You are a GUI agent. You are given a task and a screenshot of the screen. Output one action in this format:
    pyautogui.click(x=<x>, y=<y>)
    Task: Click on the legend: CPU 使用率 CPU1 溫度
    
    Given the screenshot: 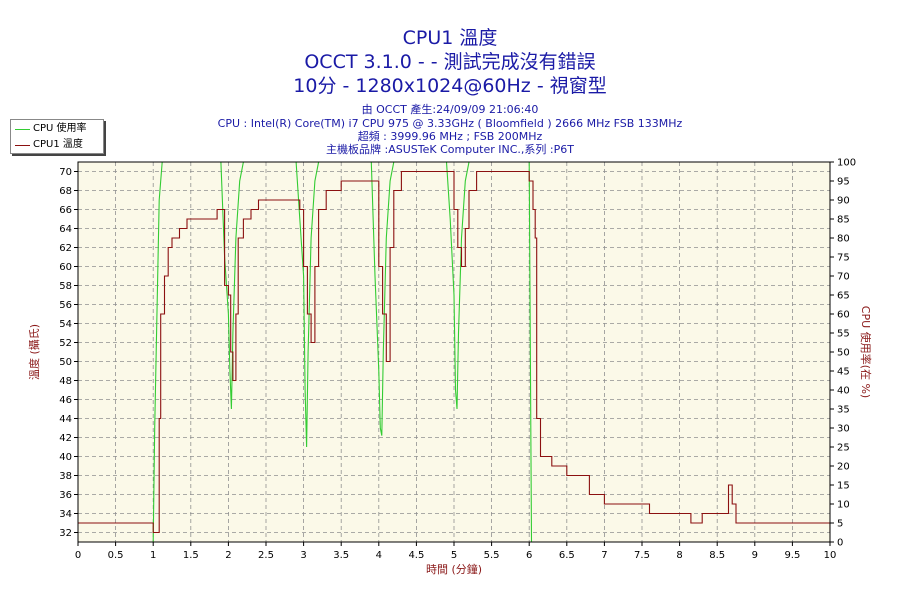 What is the action you would take?
    pyautogui.click(x=57, y=136)
    